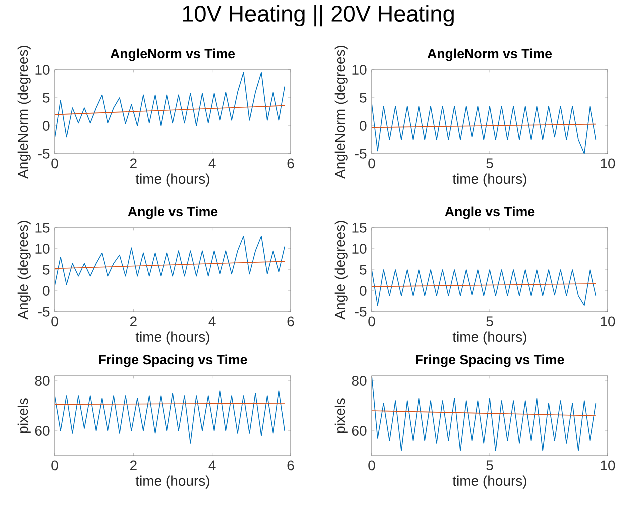 This screenshot has height=506, width=637. I want to click on text: 10V Heating || 20V Heating, so click(318, 16).